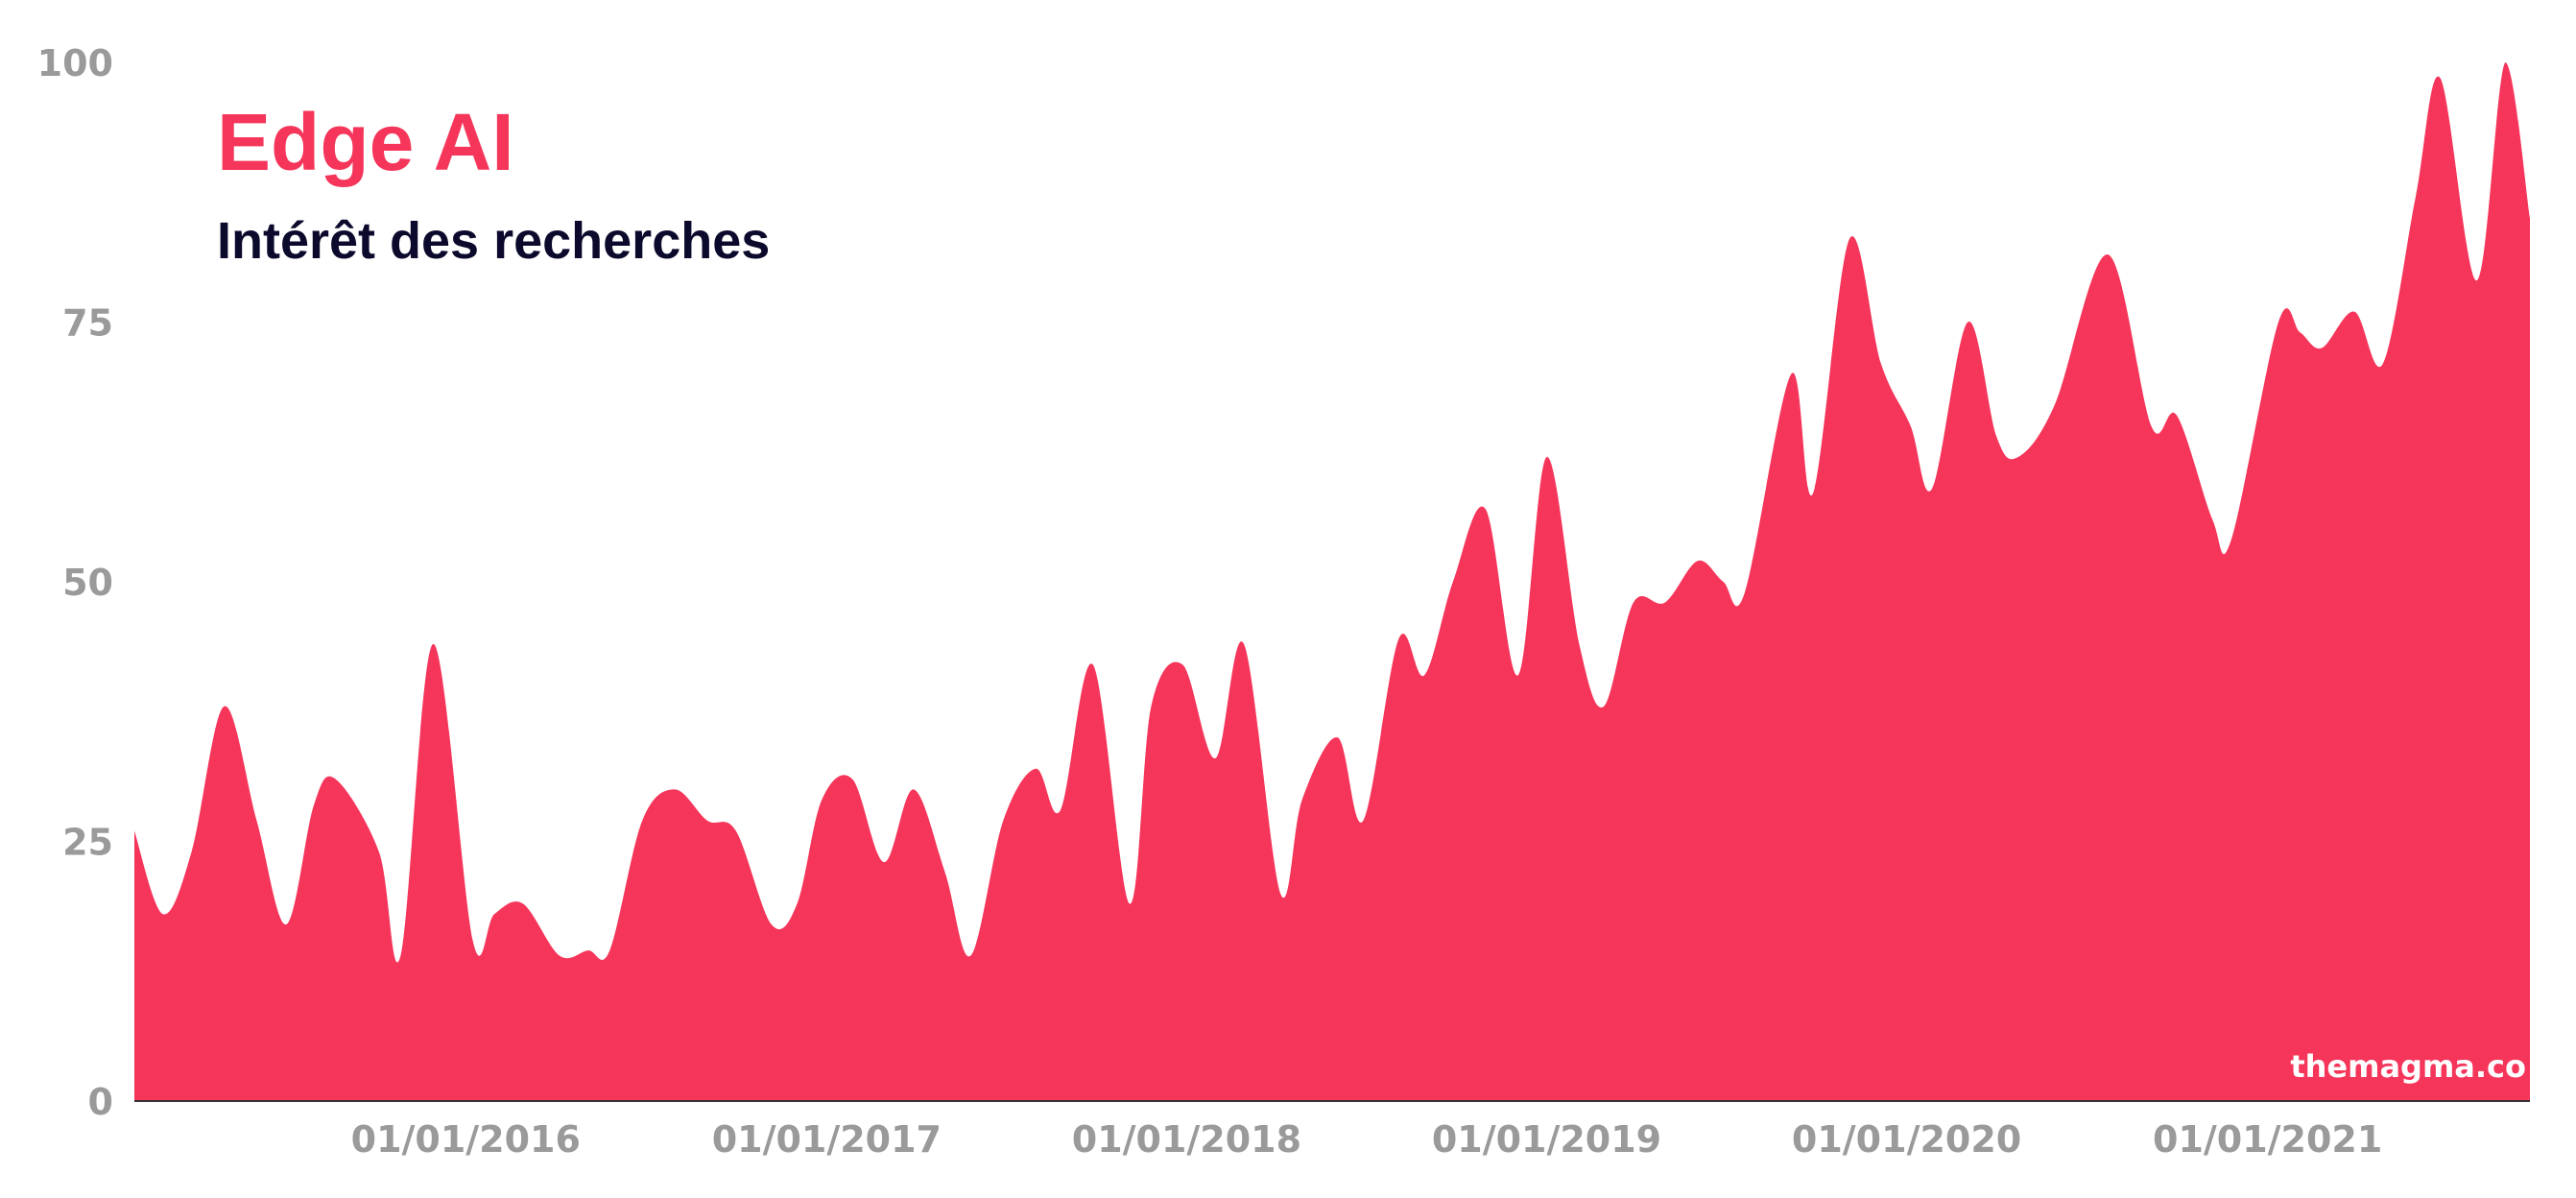  Describe the element at coordinates (494, 241) in the screenshot. I see `chart-subtitle: Intérêt des recherches` at that location.